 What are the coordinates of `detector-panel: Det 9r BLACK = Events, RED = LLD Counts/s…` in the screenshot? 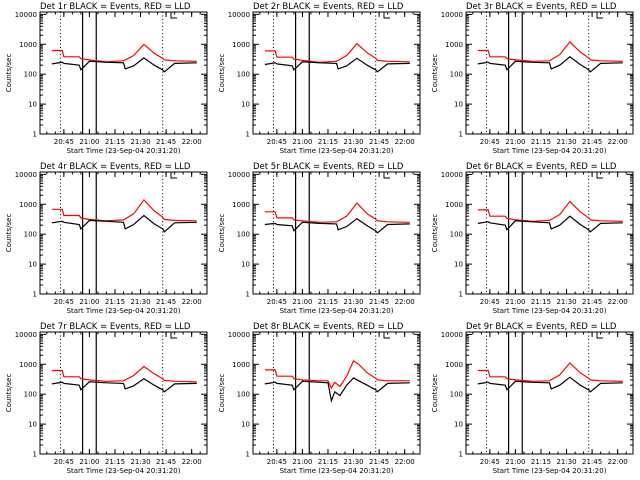 It's located at (532, 398).